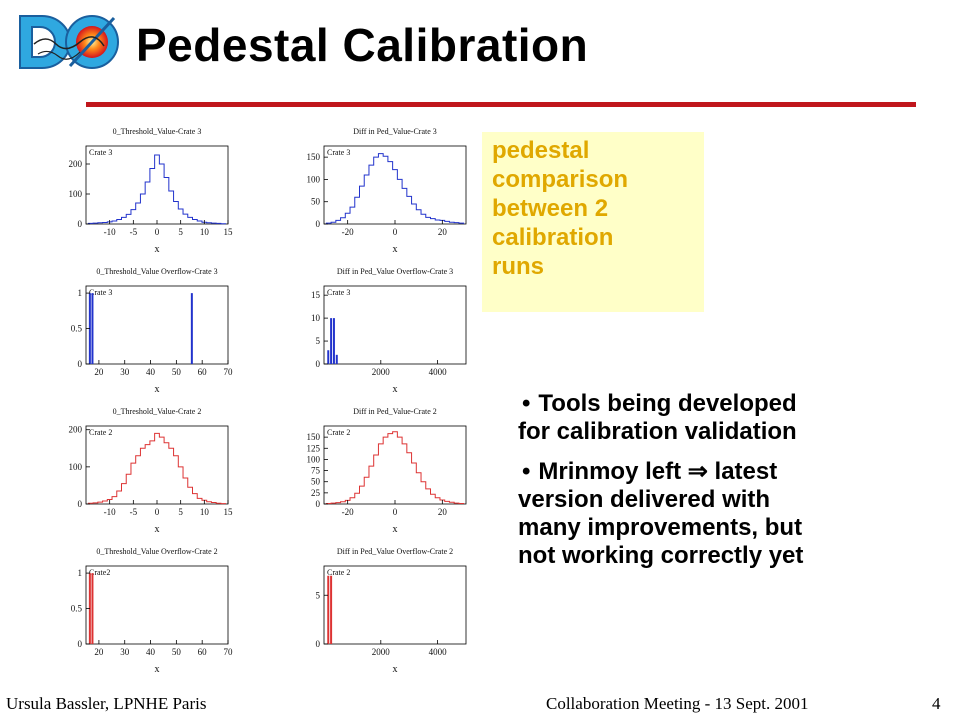 The width and height of the screenshot is (960, 720). I want to click on histogram-title: Diff in Ped_Value-Crate 3, so click(395, 131).